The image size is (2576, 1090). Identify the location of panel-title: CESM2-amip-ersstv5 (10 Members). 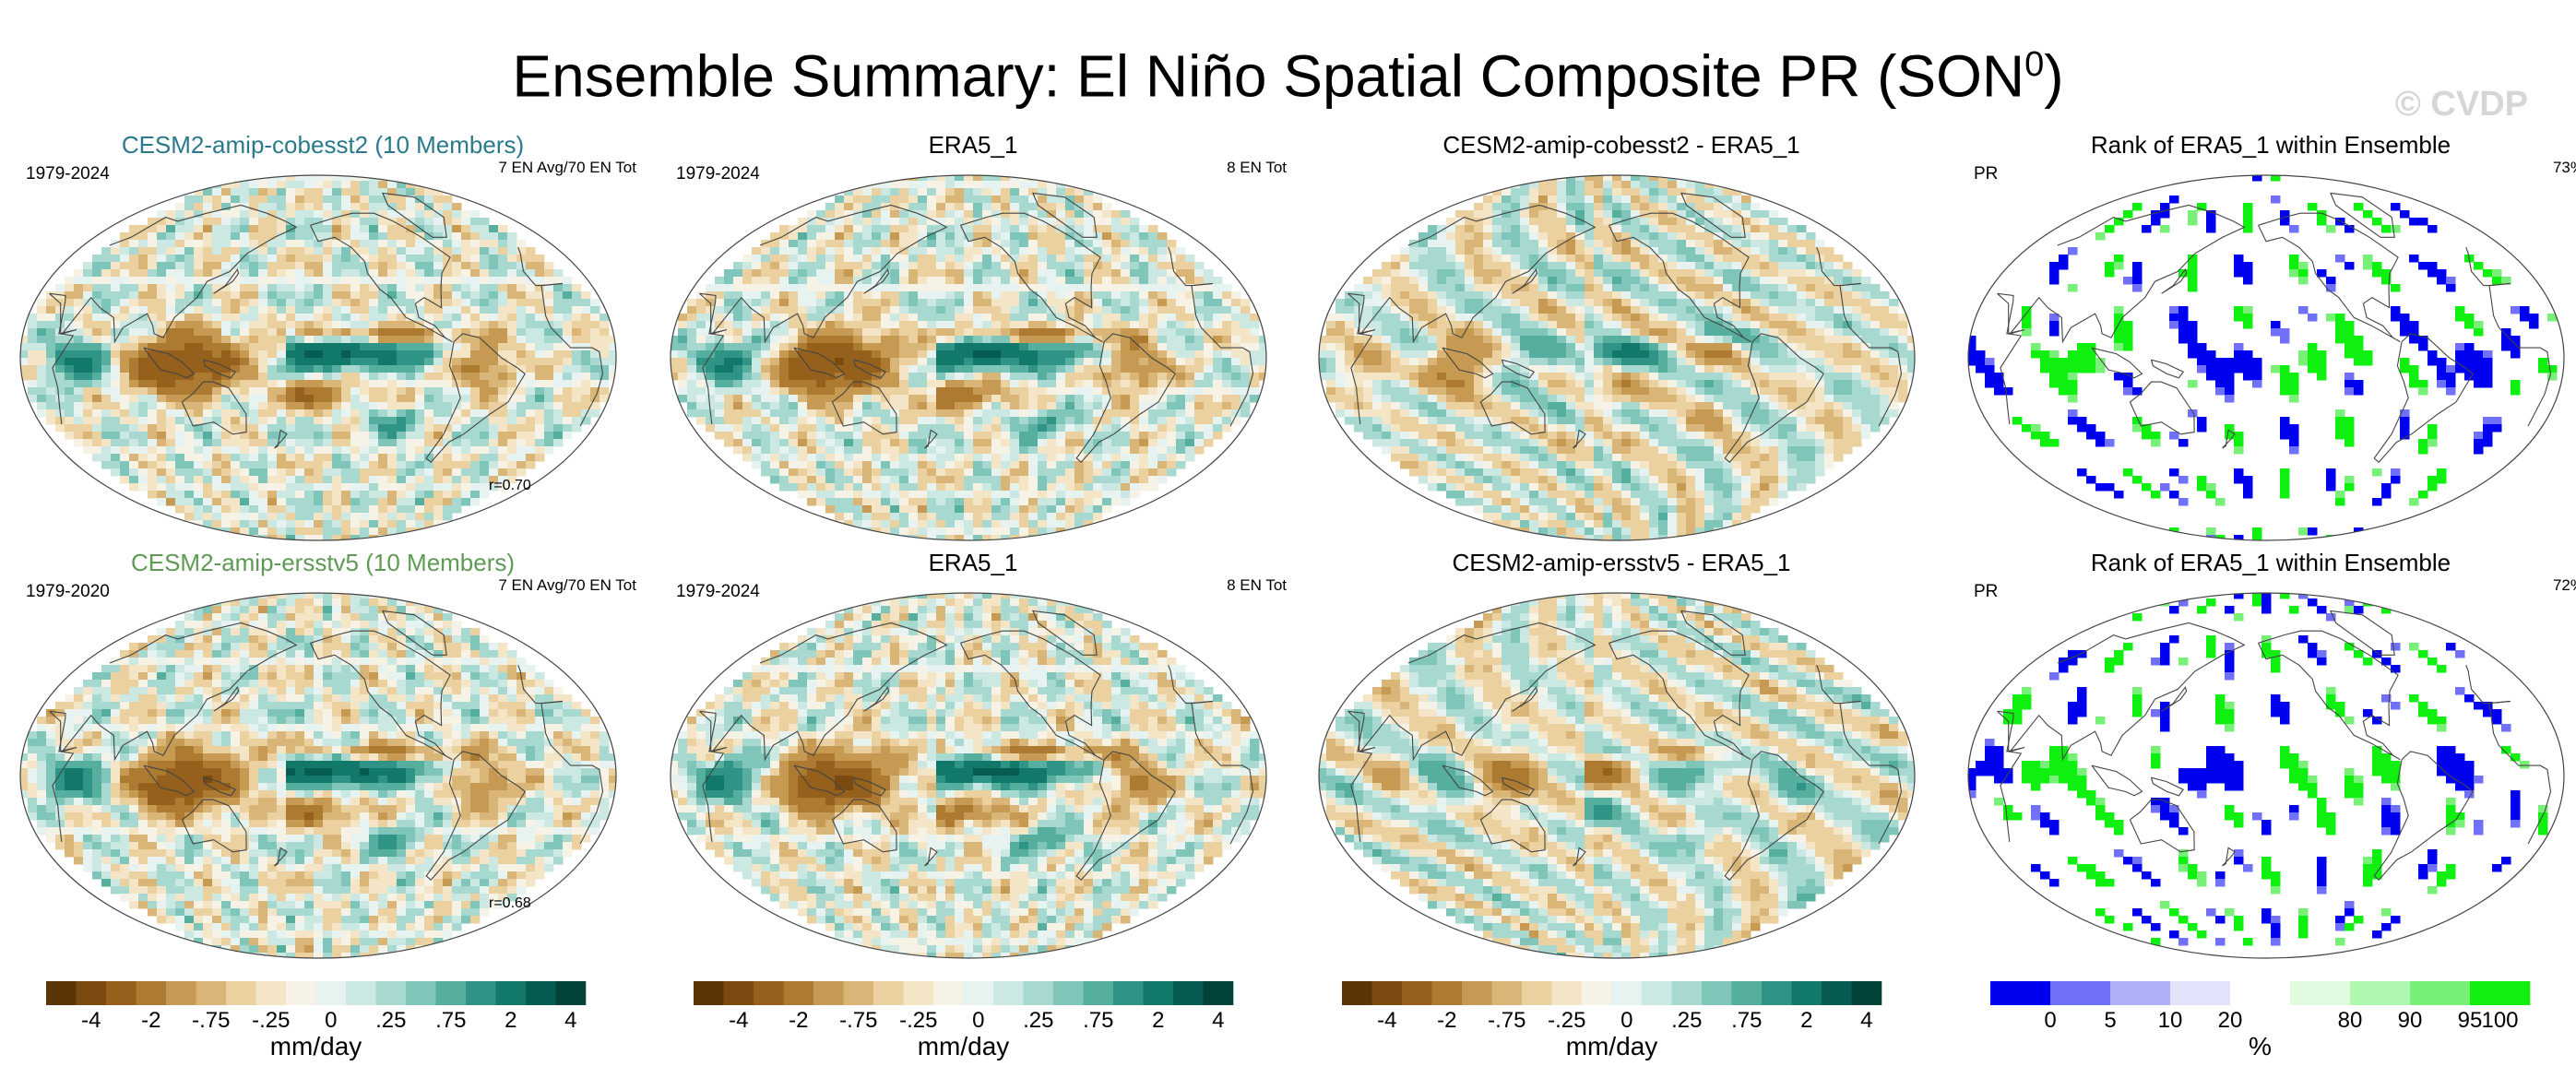
(323, 562).